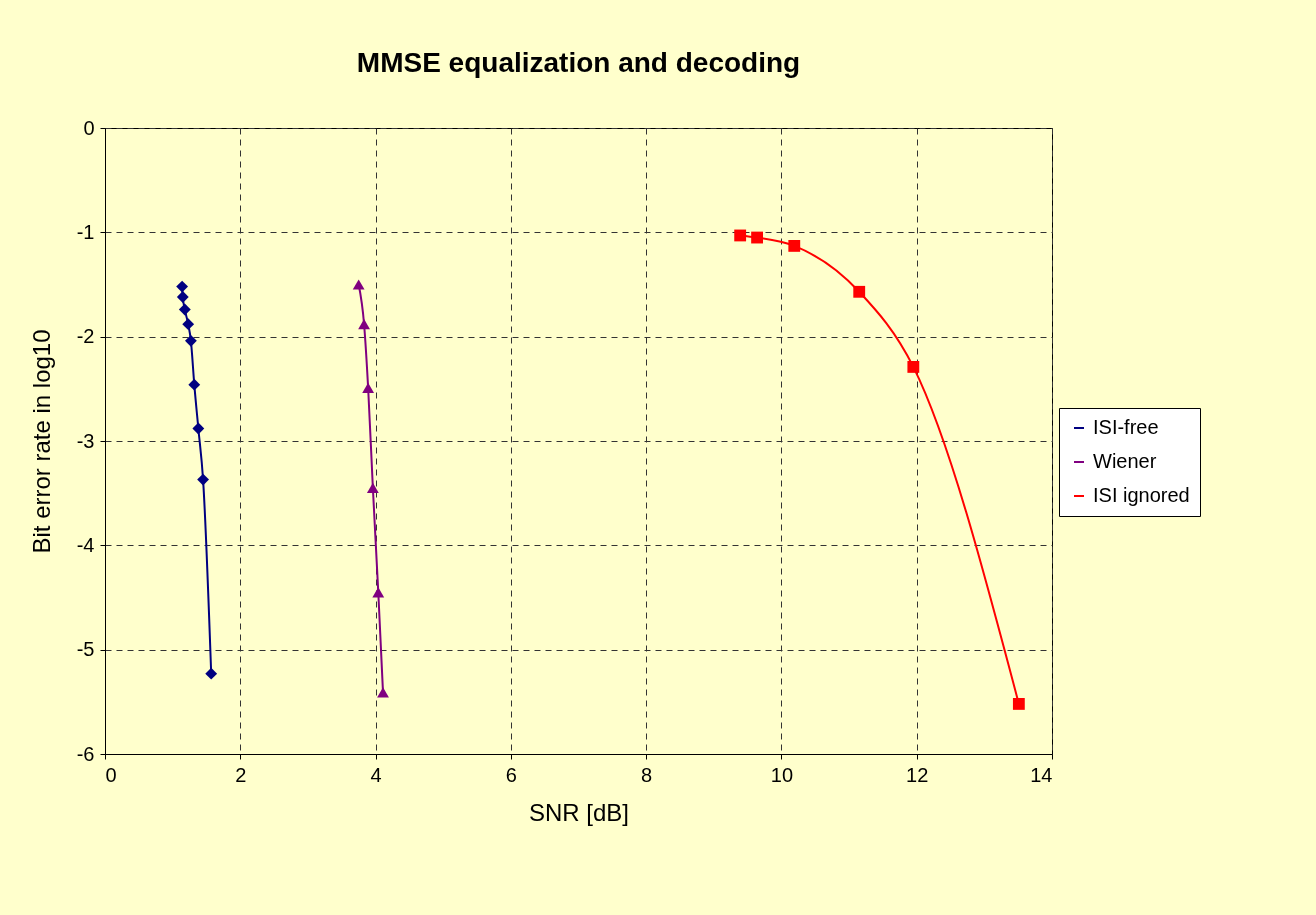 Image resolution: width=1316 pixels, height=915 pixels. What do you see at coordinates (85, 753) in the screenshot?
I see `y-tick-label: -6` at bounding box center [85, 753].